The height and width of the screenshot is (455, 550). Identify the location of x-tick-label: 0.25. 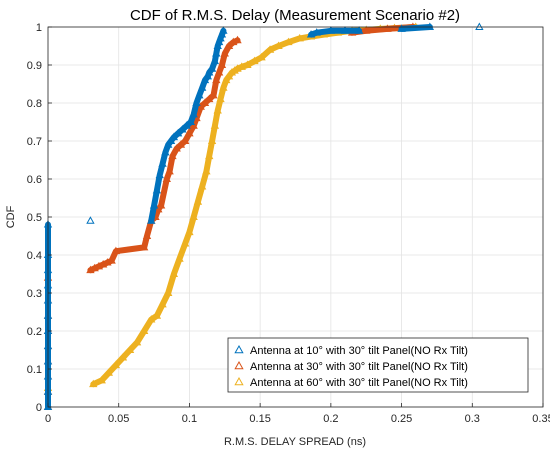
(401, 419).